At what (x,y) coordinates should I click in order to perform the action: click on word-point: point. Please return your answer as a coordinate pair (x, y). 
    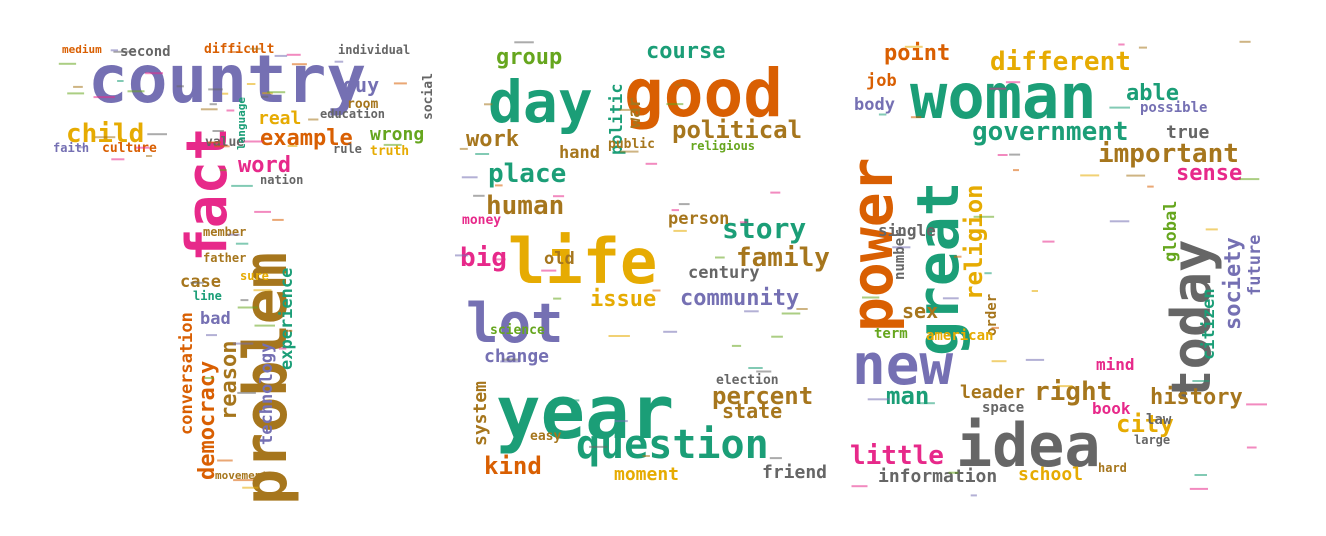
    Looking at the image, I should click on (917, 53).